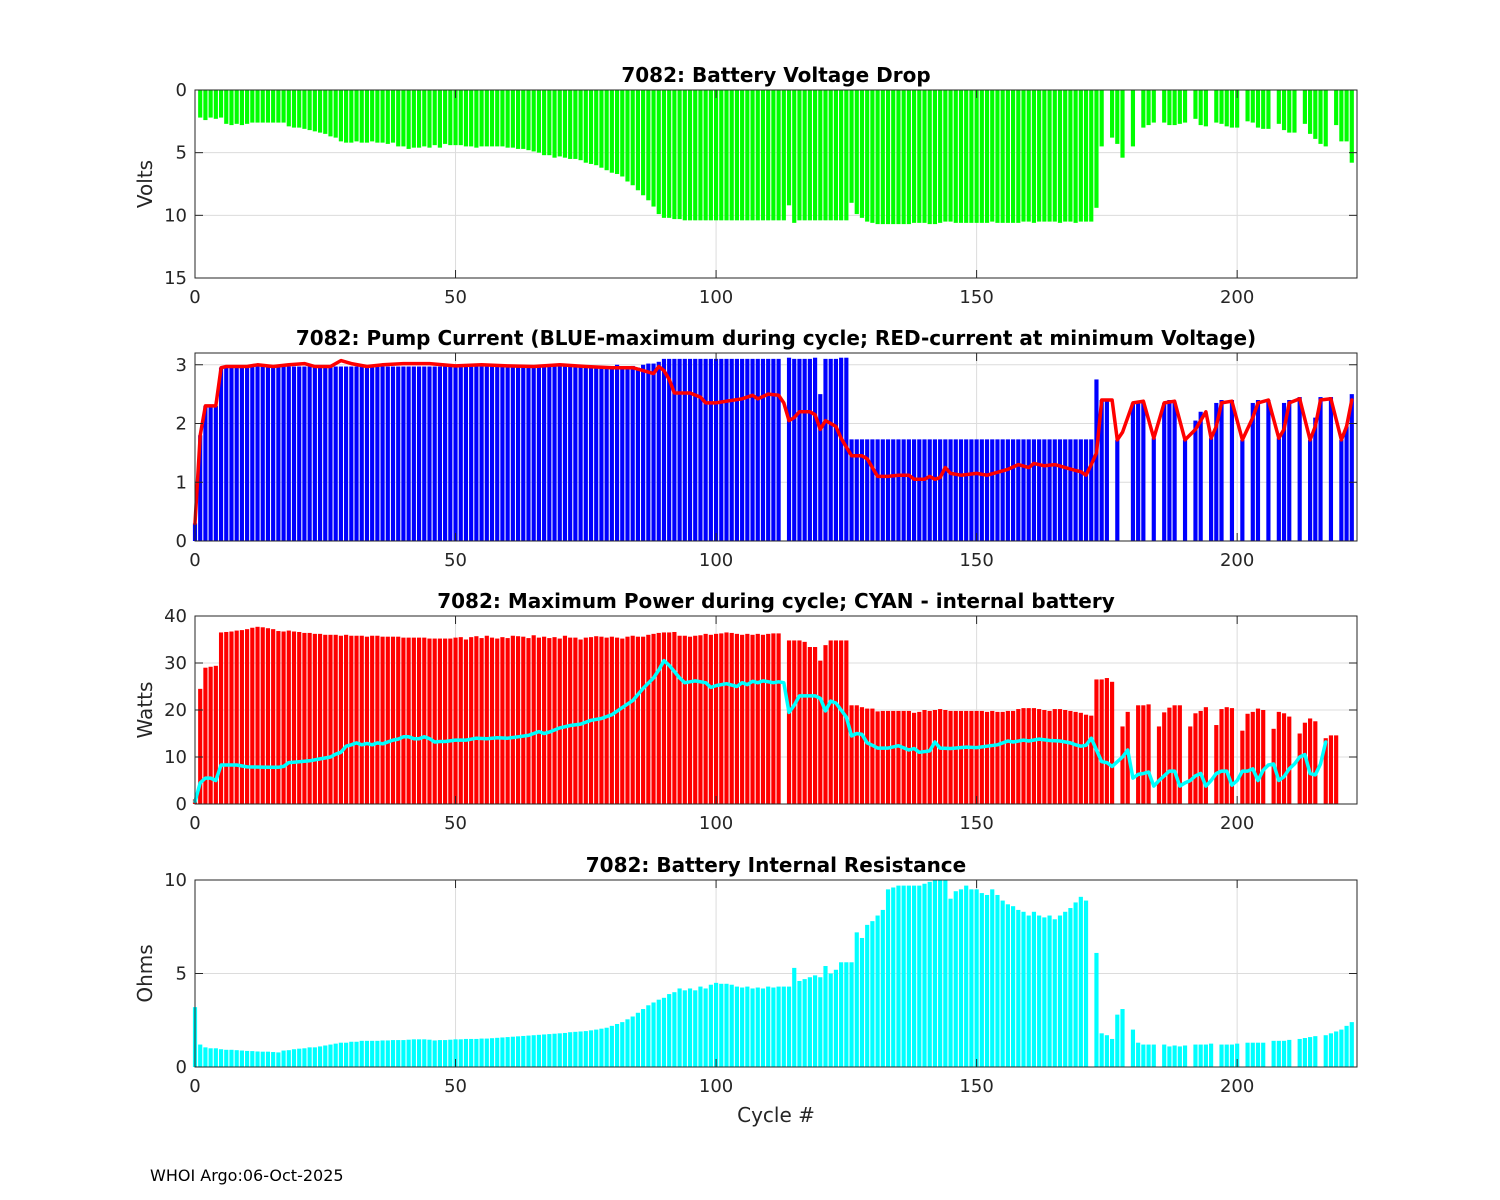 The width and height of the screenshot is (1500, 1200). Describe the element at coordinates (175, 710) in the screenshot. I see `y-tick-label: 20` at that location.